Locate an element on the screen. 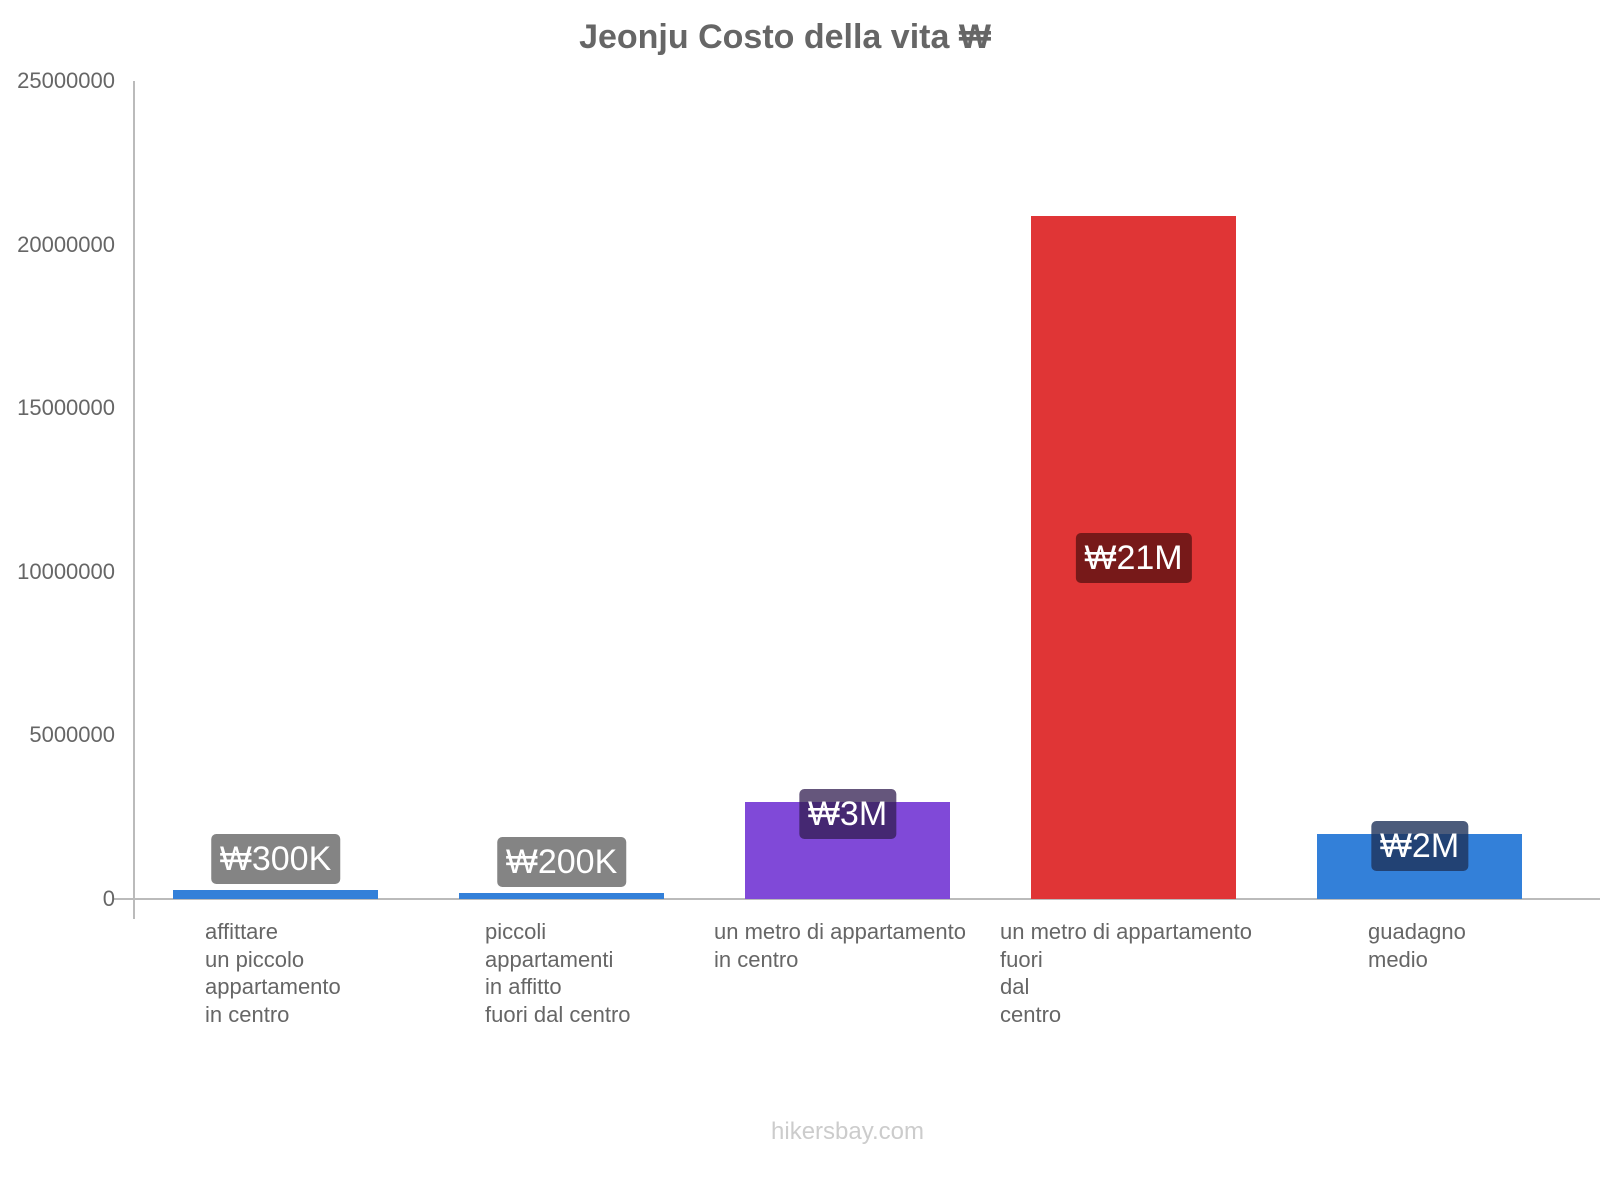 This screenshot has height=1200, width=1600. bar-rent-small-outside is located at coordinates (561, 896).